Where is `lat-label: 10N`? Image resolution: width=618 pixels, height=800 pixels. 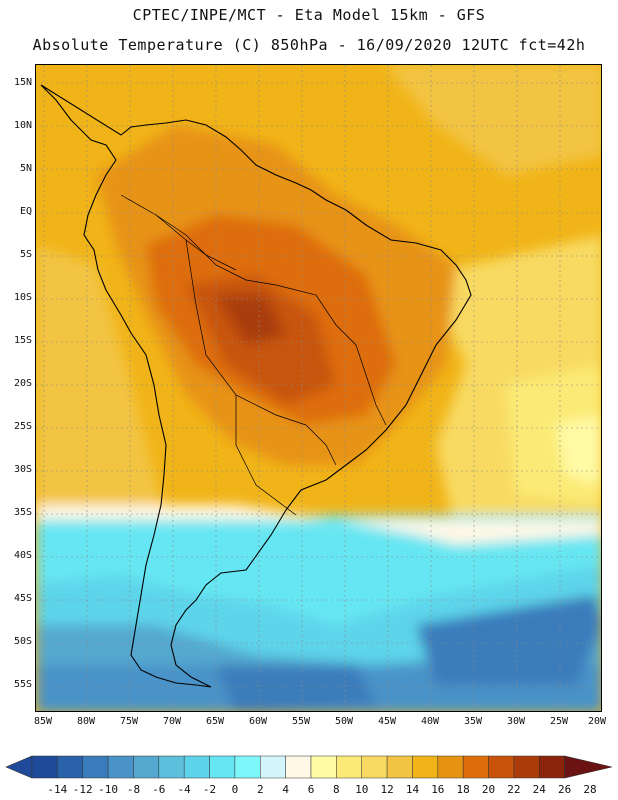 lat-label: 10N is located at coordinates (22, 125).